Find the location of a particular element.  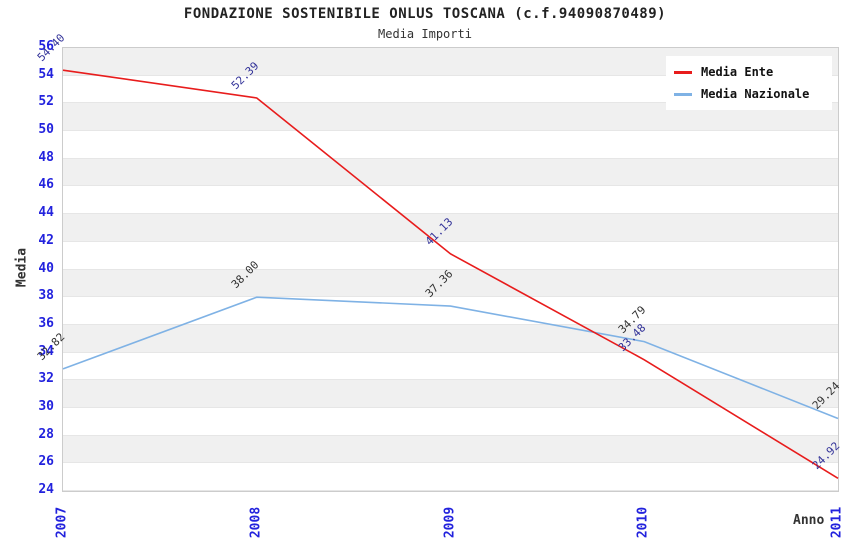

y-tick-label: 32 is located at coordinates (46, 379).